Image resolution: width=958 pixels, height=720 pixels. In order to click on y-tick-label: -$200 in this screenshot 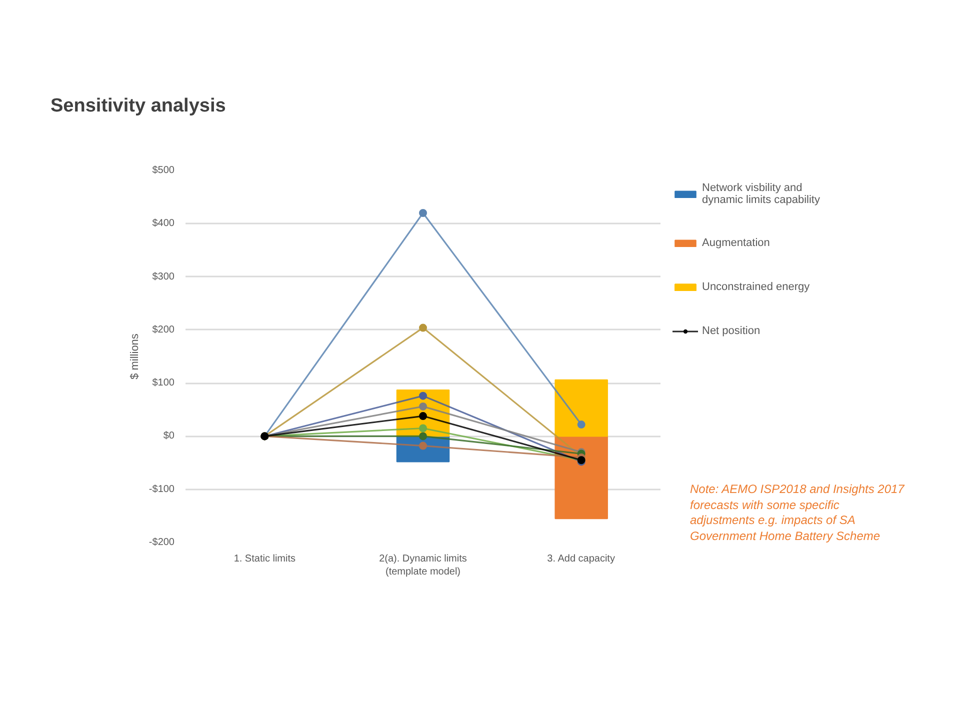, I will do `click(161, 542)`.